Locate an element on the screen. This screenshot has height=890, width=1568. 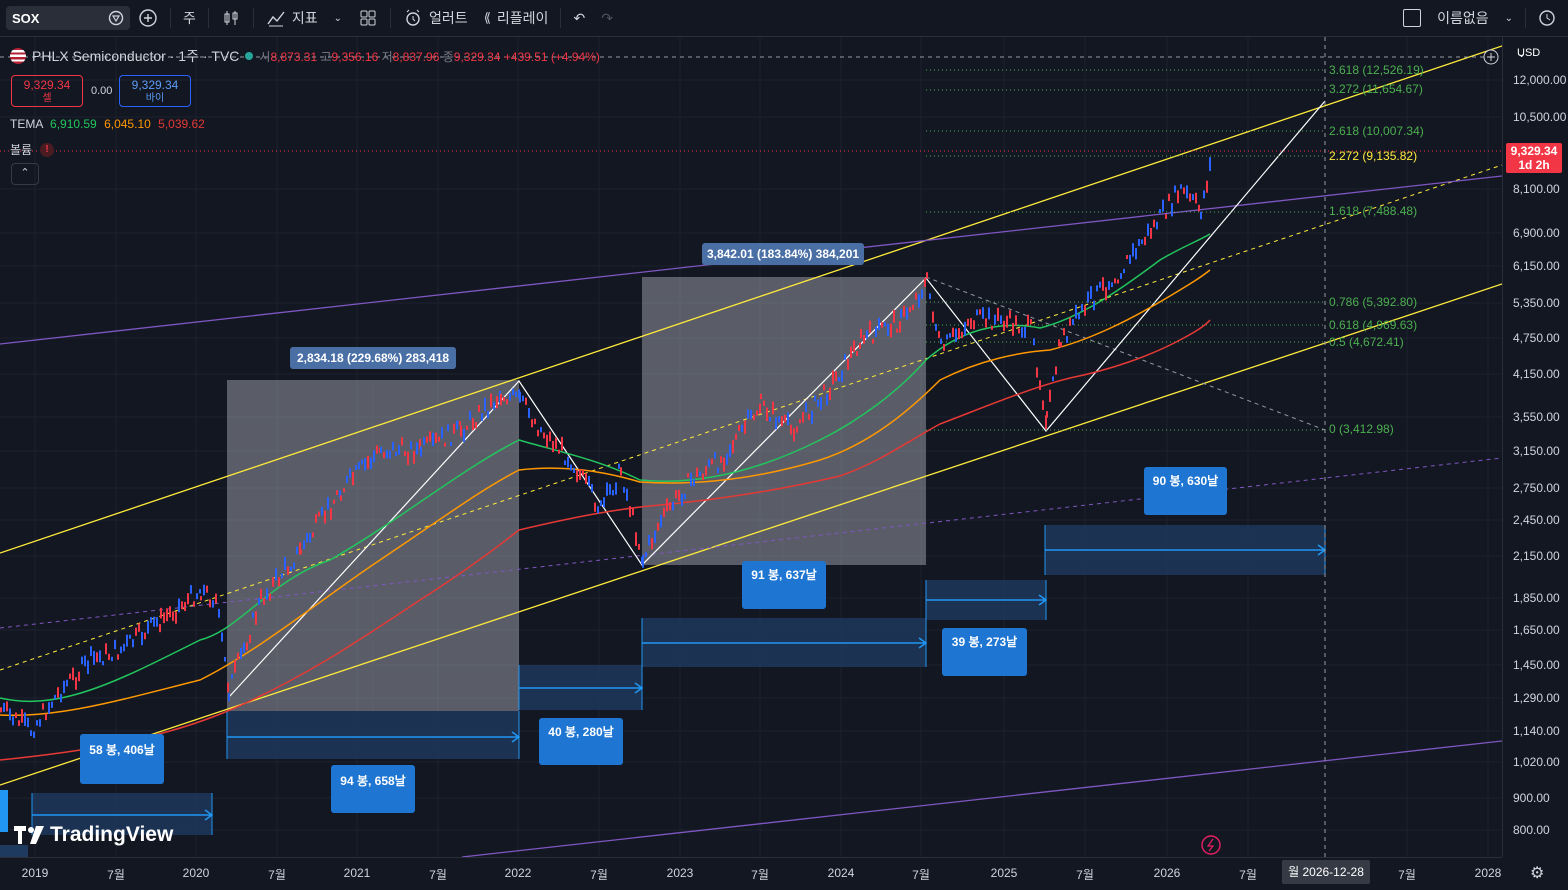
sell-button: 9,329.34 셀 is located at coordinates (47, 91).